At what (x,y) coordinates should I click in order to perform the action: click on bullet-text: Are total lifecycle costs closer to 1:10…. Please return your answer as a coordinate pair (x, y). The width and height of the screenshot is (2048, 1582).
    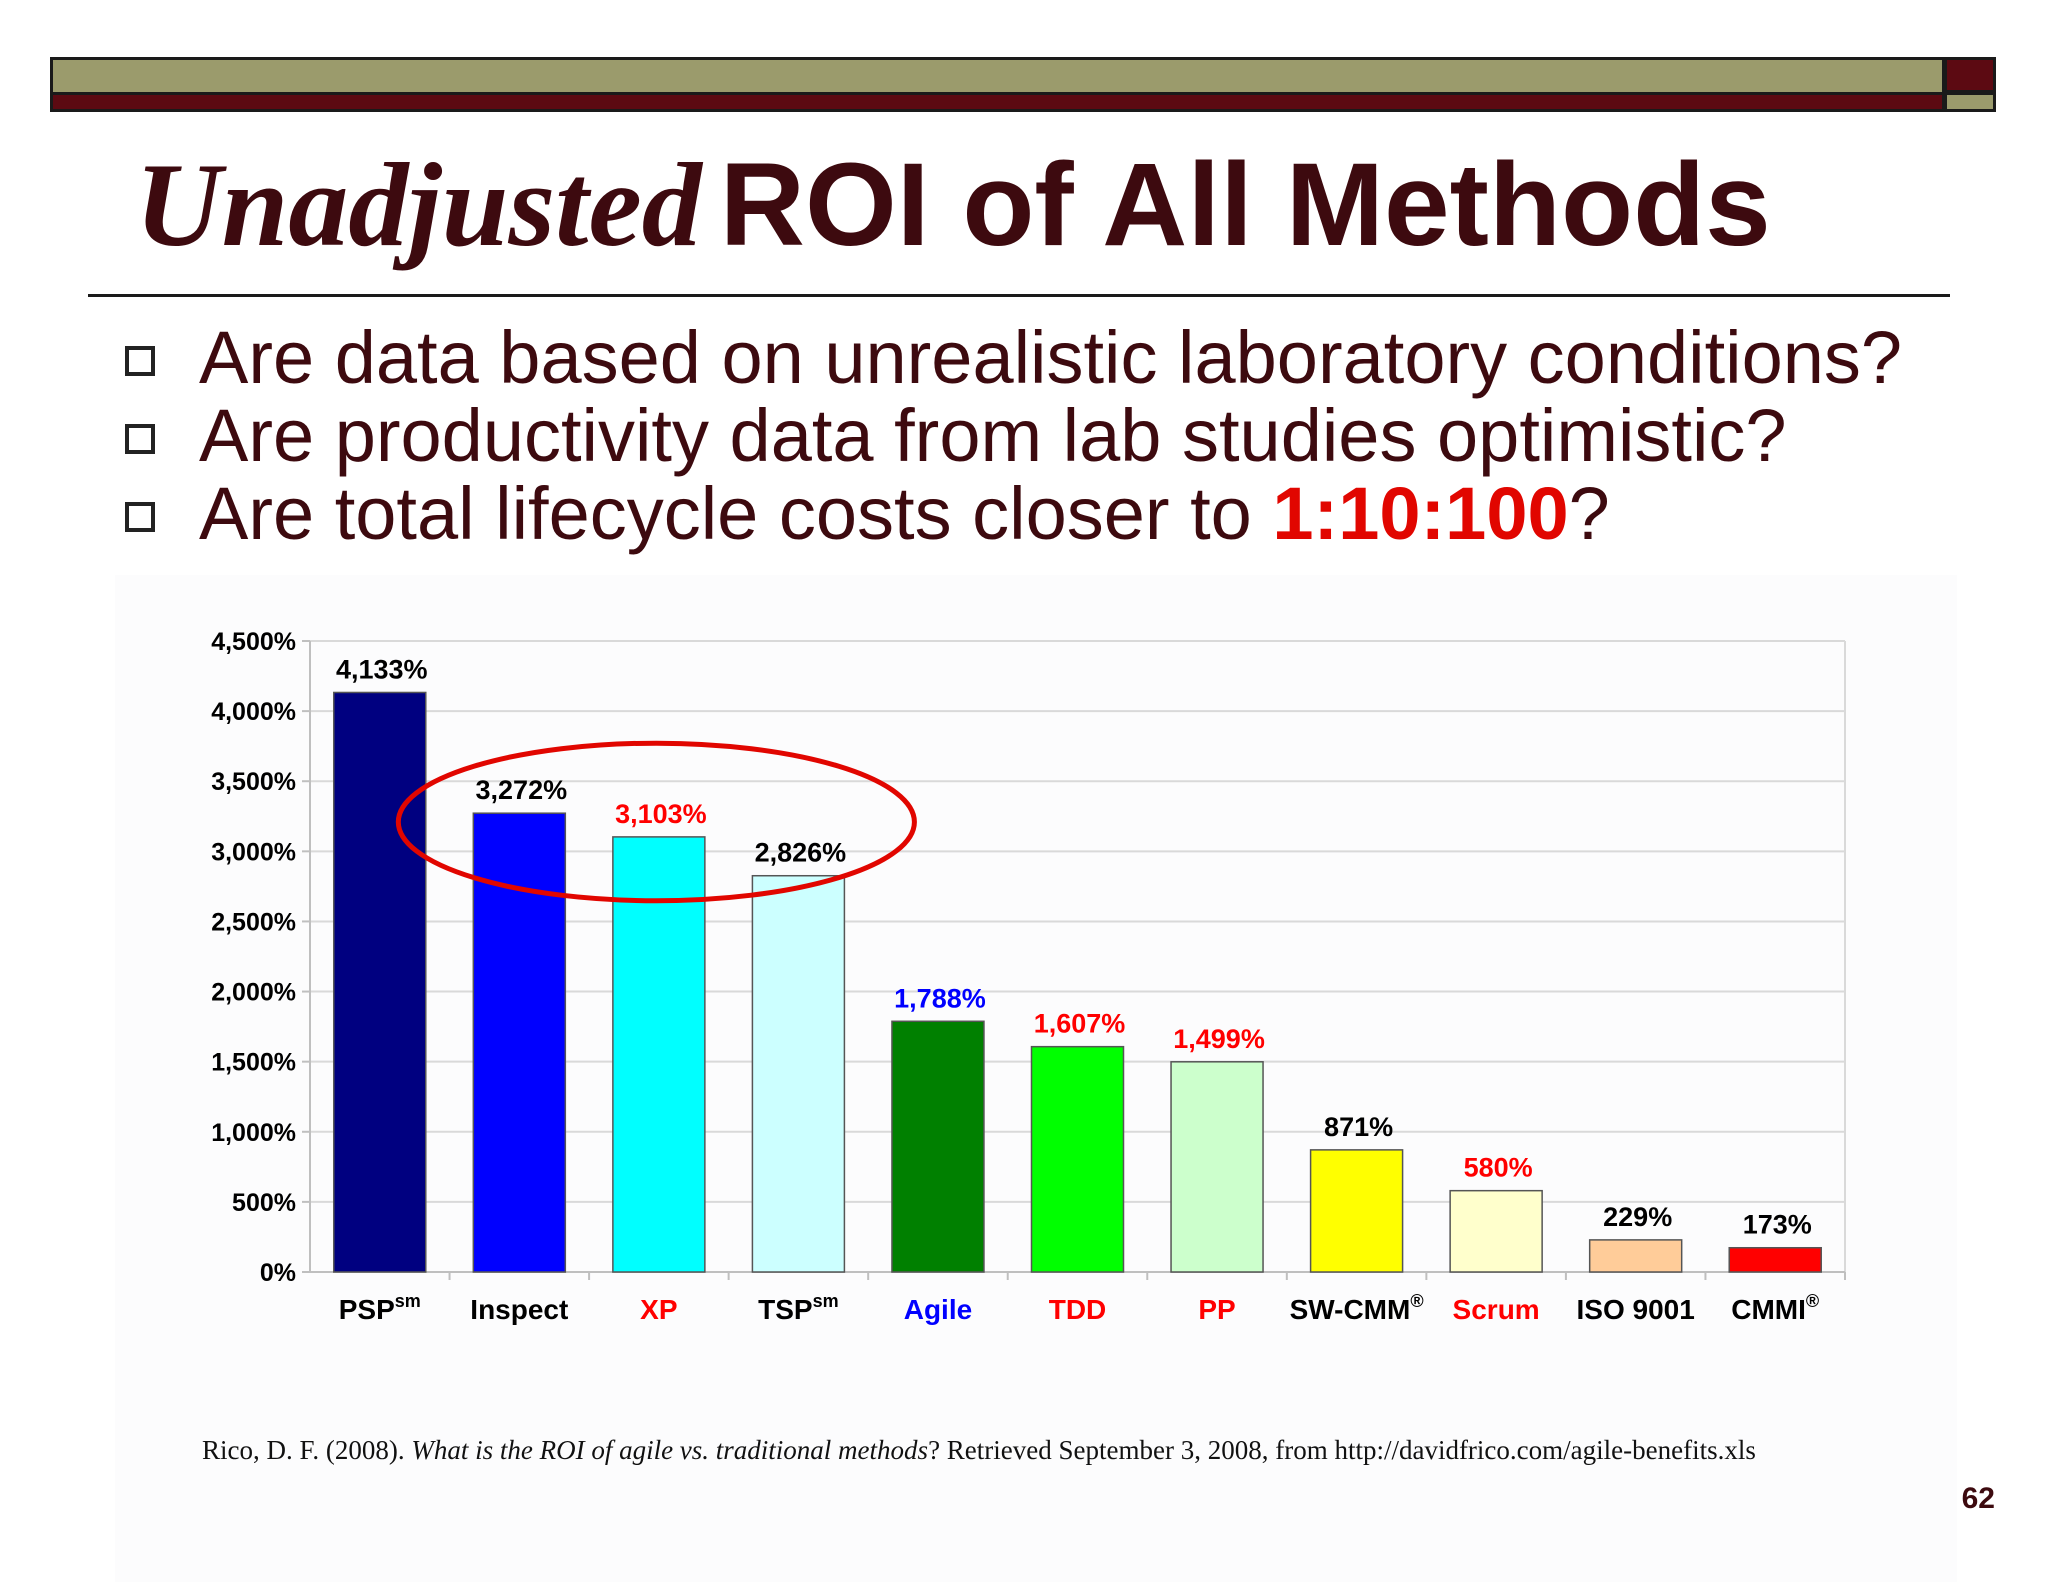
    Looking at the image, I should click on (904, 513).